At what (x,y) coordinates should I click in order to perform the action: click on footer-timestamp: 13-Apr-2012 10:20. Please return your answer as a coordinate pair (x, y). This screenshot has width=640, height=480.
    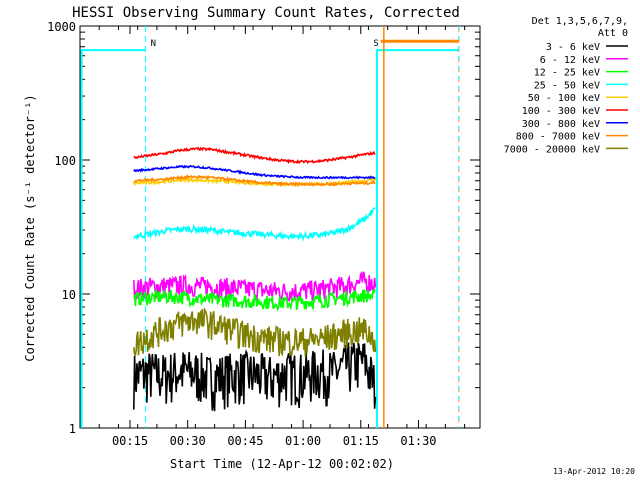
    Looking at the image, I should click on (594, 471).